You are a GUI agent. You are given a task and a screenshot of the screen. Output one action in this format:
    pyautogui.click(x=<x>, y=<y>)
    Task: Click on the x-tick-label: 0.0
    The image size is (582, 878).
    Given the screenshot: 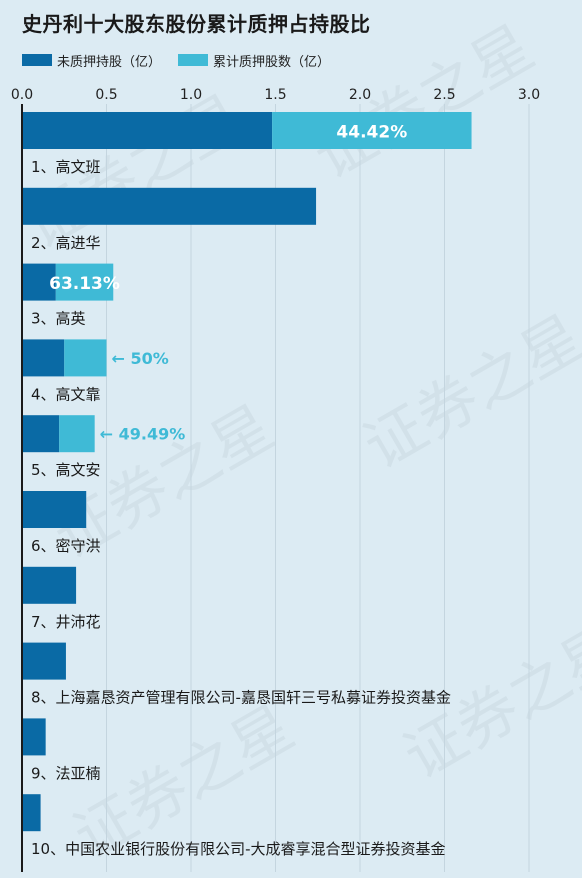 What is the action you would take?
    pyautogui.click(x=22, y=95)
    